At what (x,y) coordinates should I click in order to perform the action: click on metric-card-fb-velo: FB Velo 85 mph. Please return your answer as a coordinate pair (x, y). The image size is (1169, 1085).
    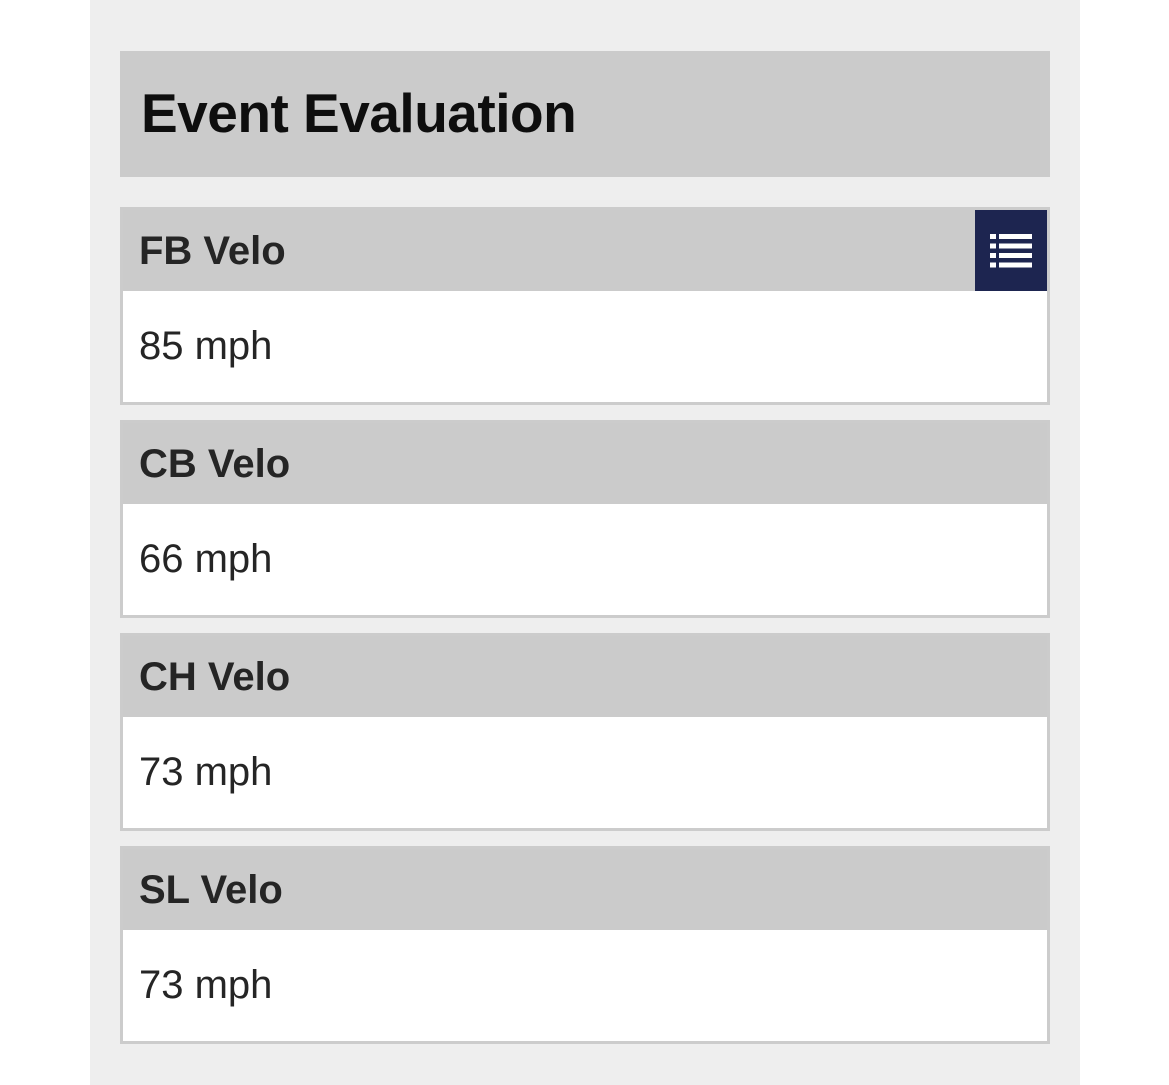
    Looking at the image, I should click on (585, 306).